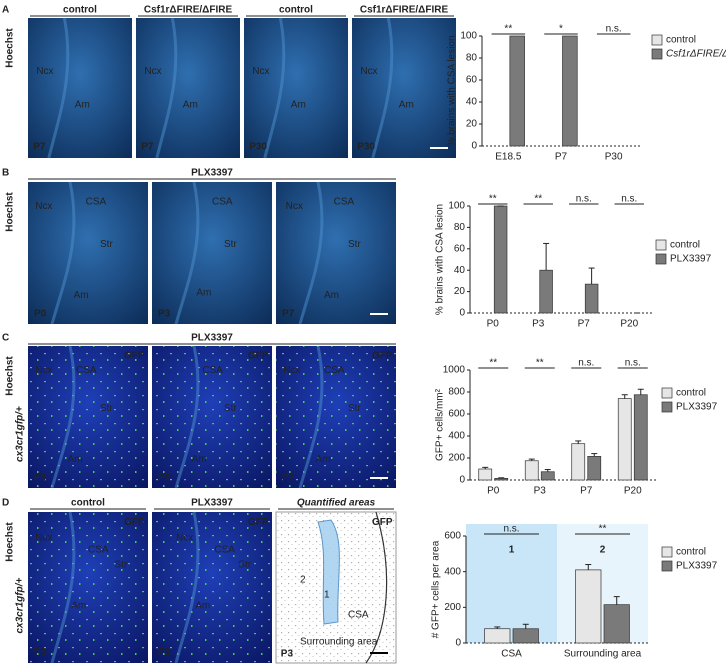 The width and height of the screenshot is (726, 665). I want to click on y-tick-label: 400, so click(452, 571).